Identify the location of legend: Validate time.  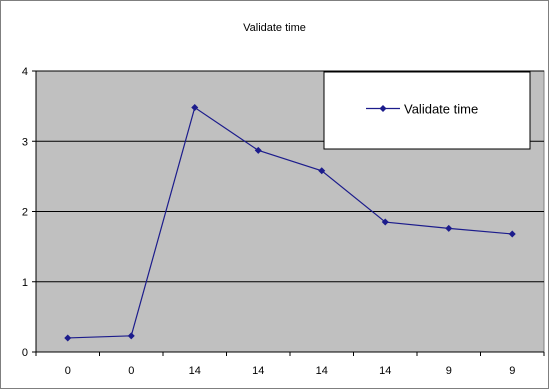
(427, 110).